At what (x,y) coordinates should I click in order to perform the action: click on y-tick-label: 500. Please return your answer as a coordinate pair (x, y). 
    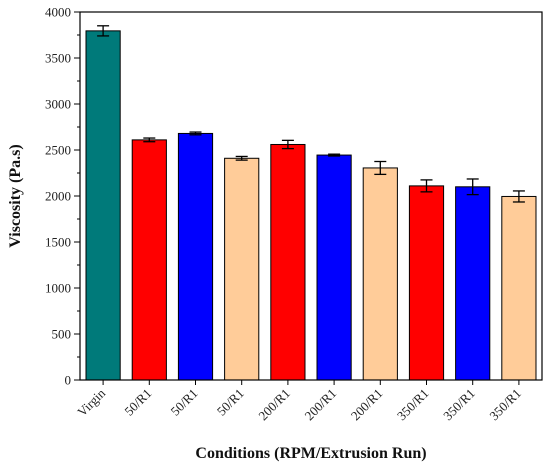
    Looking at the image, I should click on (62, 334).